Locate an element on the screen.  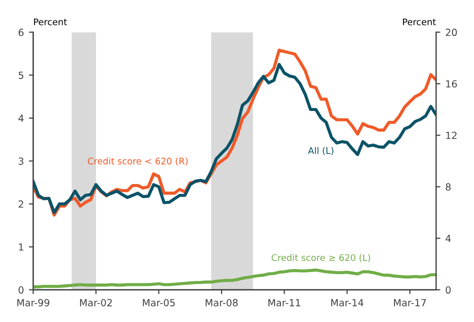
x-tick-label: Mar-02 is located at coordinates (96, 302).